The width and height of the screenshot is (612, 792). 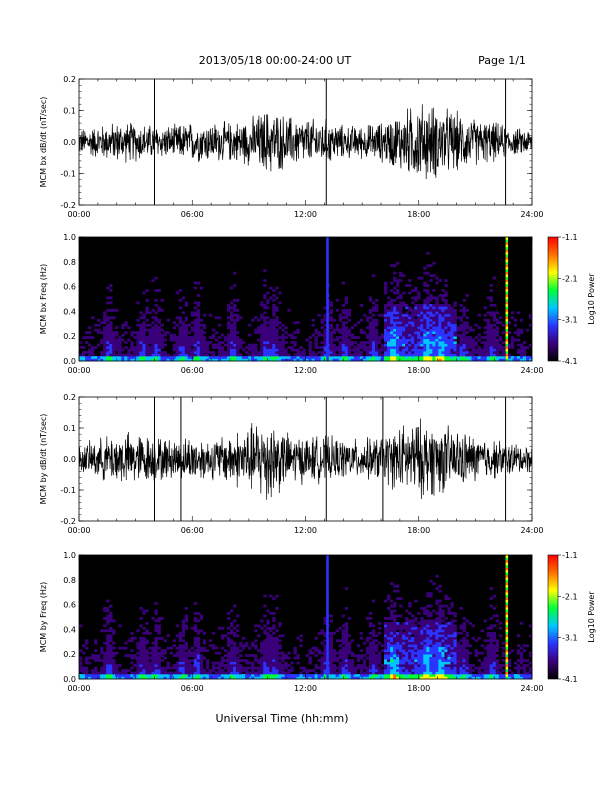 I want to click on y-tick-label: 0.8, so click(x=69, y=262).